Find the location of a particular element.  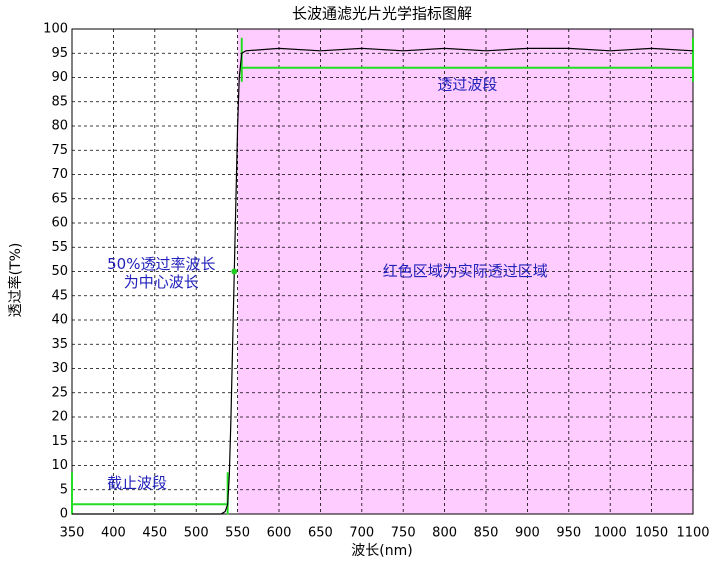

y-tick-label: 35 is located at coordinates (59, 344).